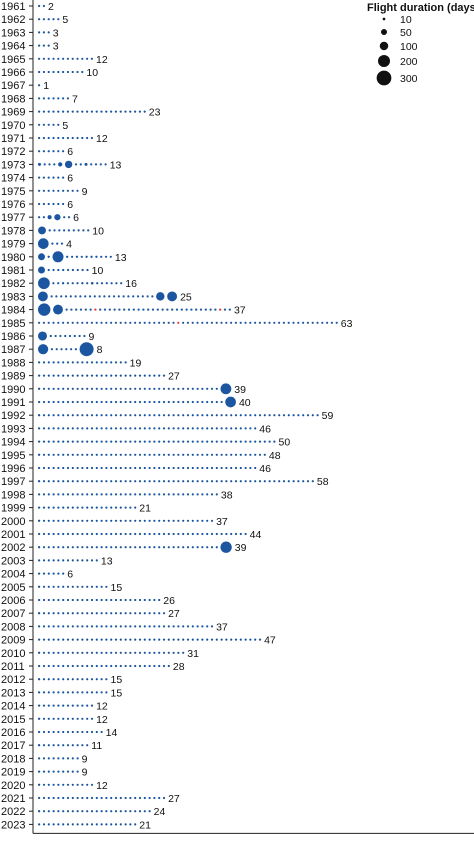 This screenshot has height=846, width=474. I want to click on year-row-1981: 10, so click(70, 271).